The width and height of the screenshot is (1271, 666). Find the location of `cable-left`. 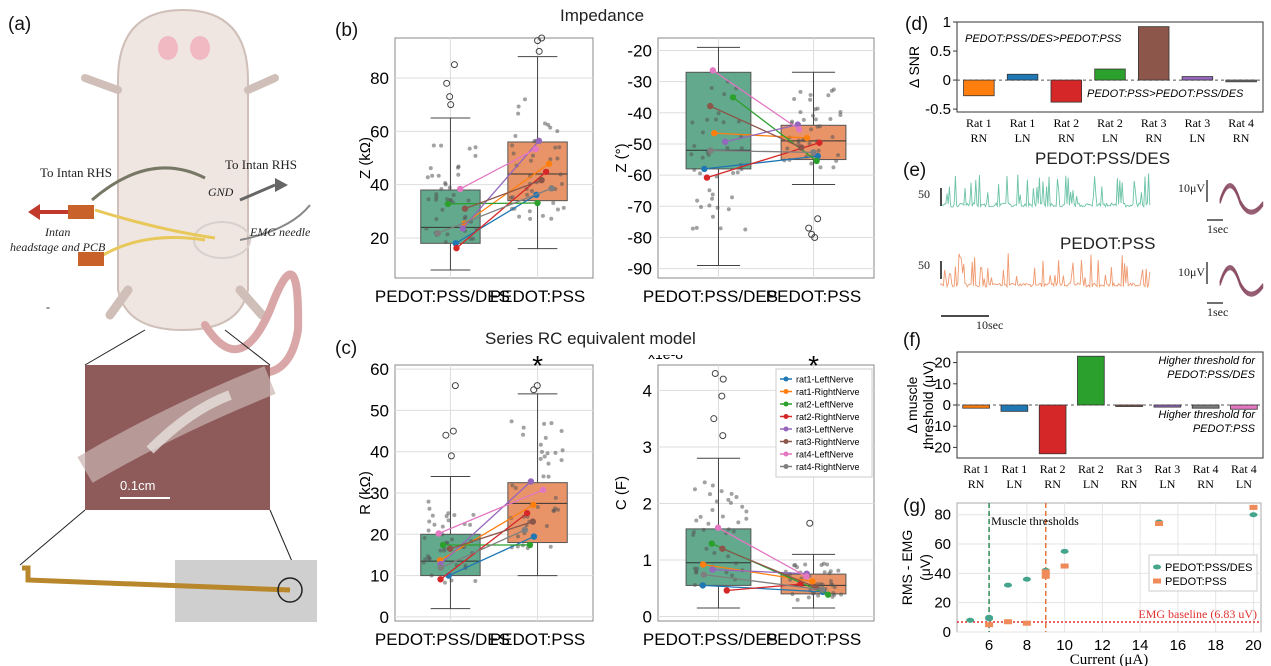

cable-left is located at coordinates (148, 184).